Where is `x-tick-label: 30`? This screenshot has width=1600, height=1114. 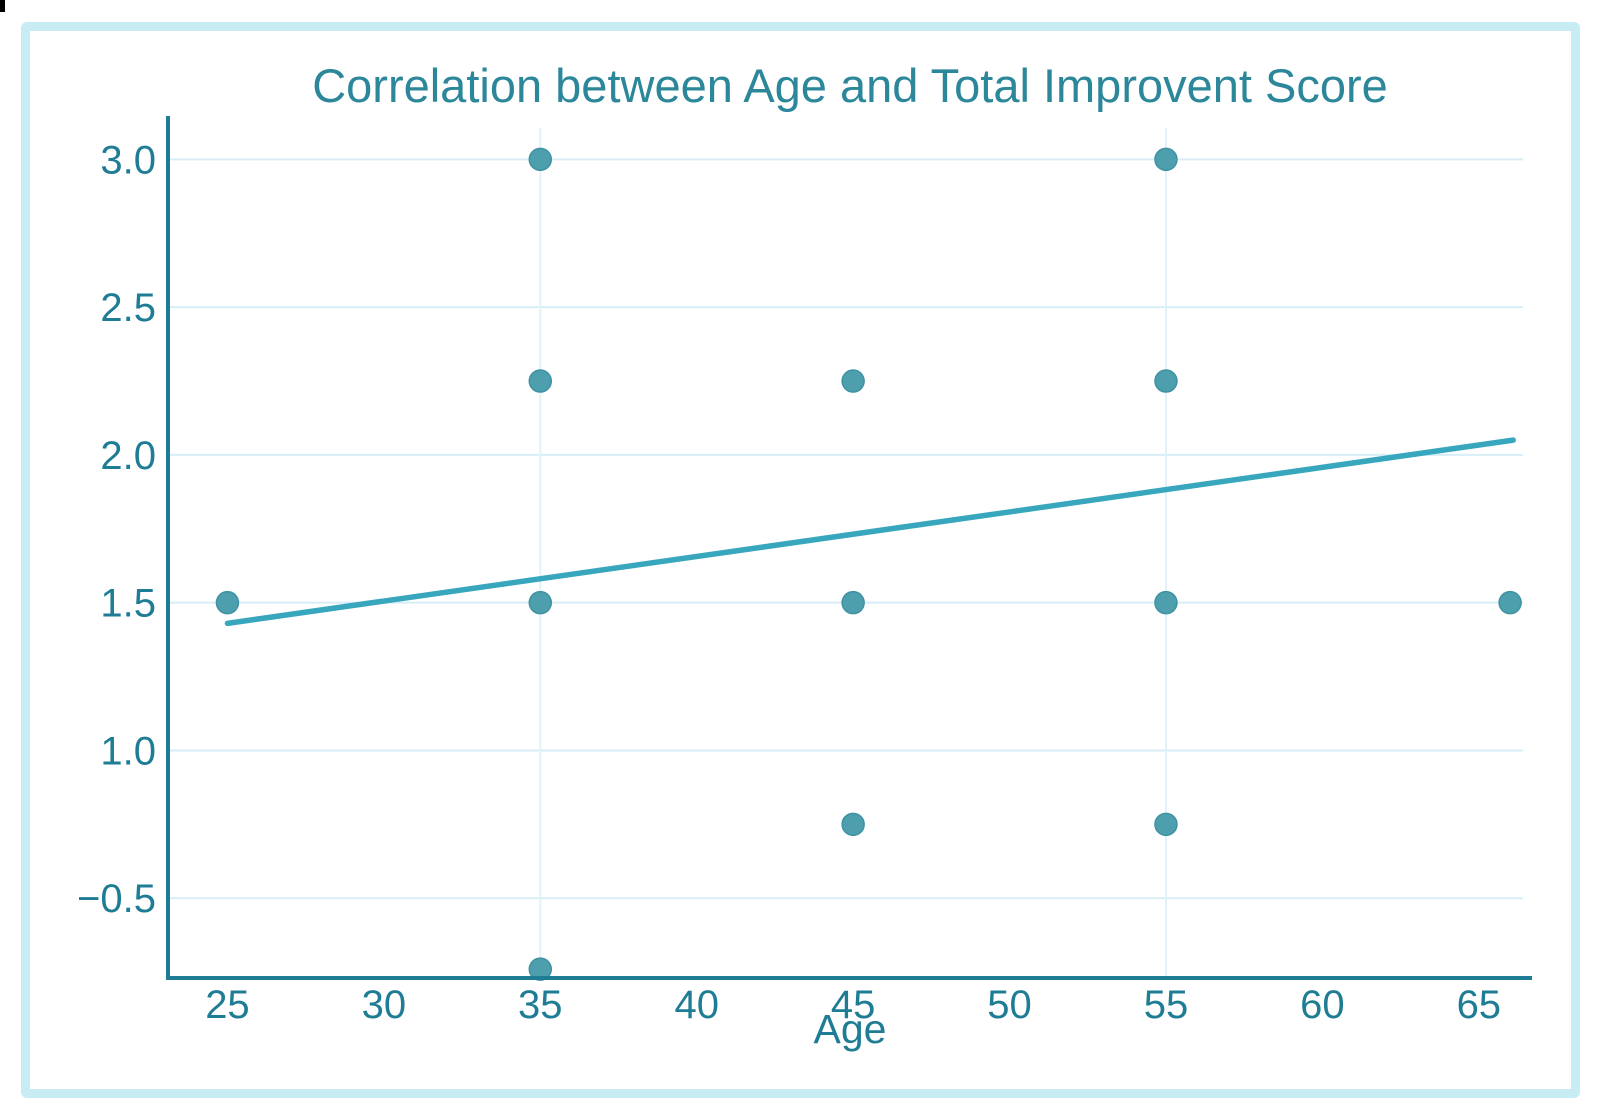 x-tick-label: 30 is located at coordinates (384, 1005).